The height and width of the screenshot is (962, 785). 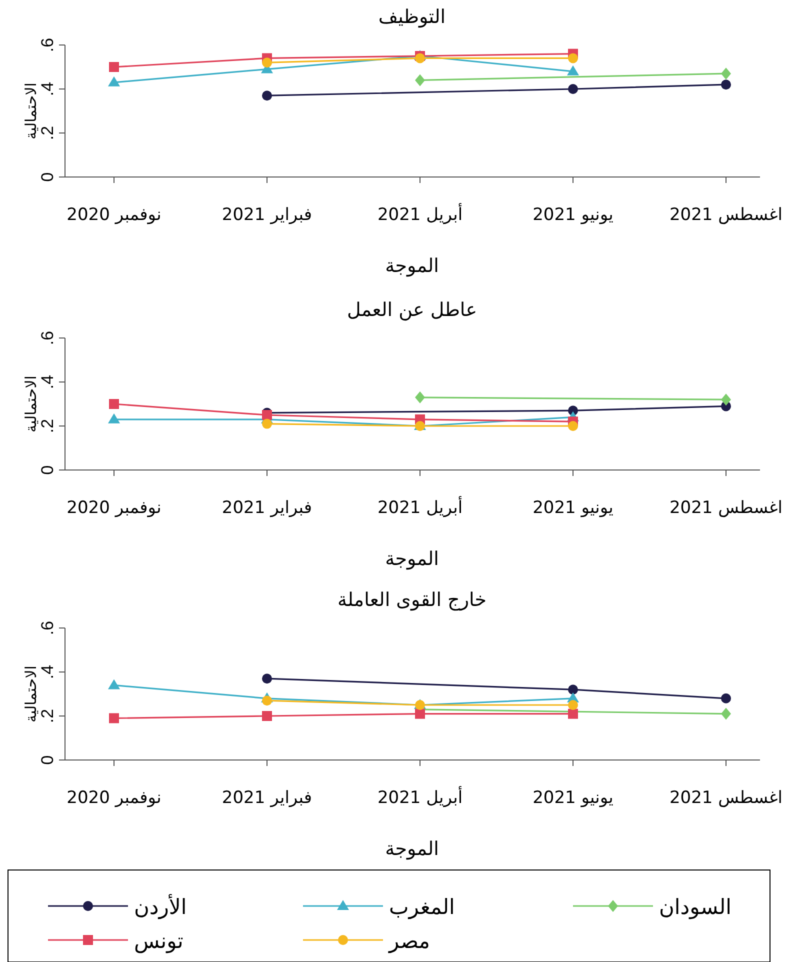 What do you see at coordinates (695, 907) in the screenshot?
I see `legend-label: السودان` at bounding box center [695, 907].